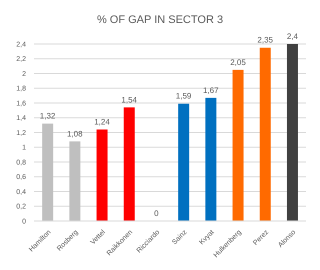 Image resolution: width=320 pixels, height=270 pixels. Describe the element at coordinates (48, 116) in the screenshot. I see `data-label: 1,32` at that location.